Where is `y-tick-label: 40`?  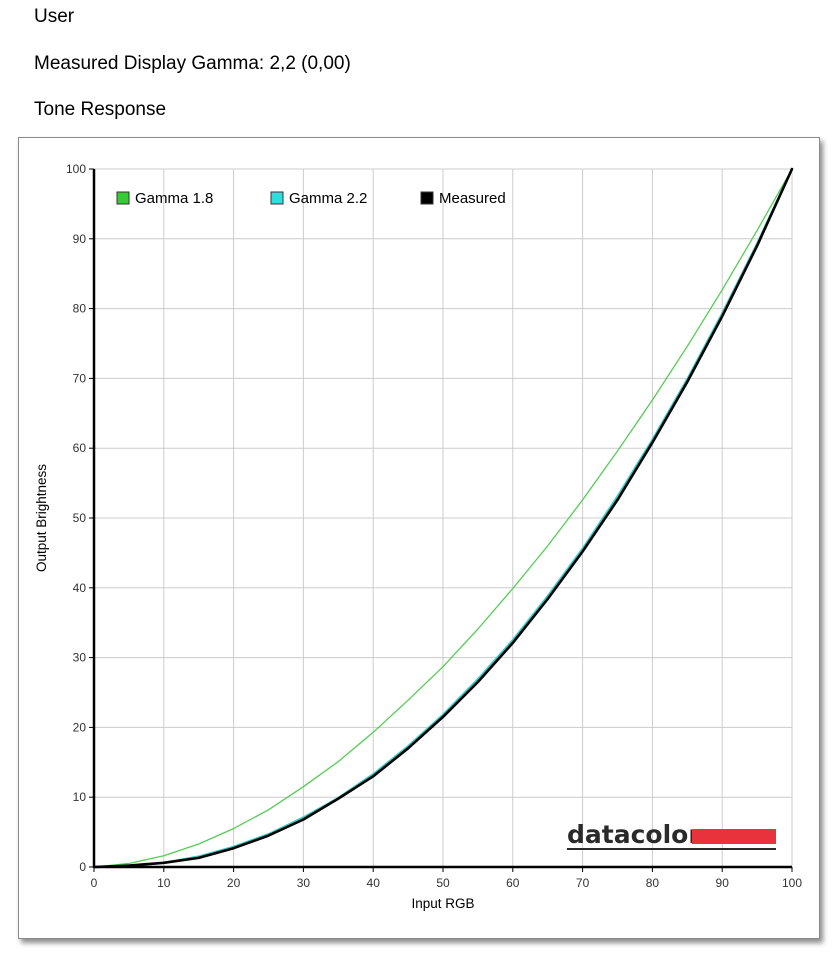
y-tick-label: 40 is located at coordinates (80, 588).